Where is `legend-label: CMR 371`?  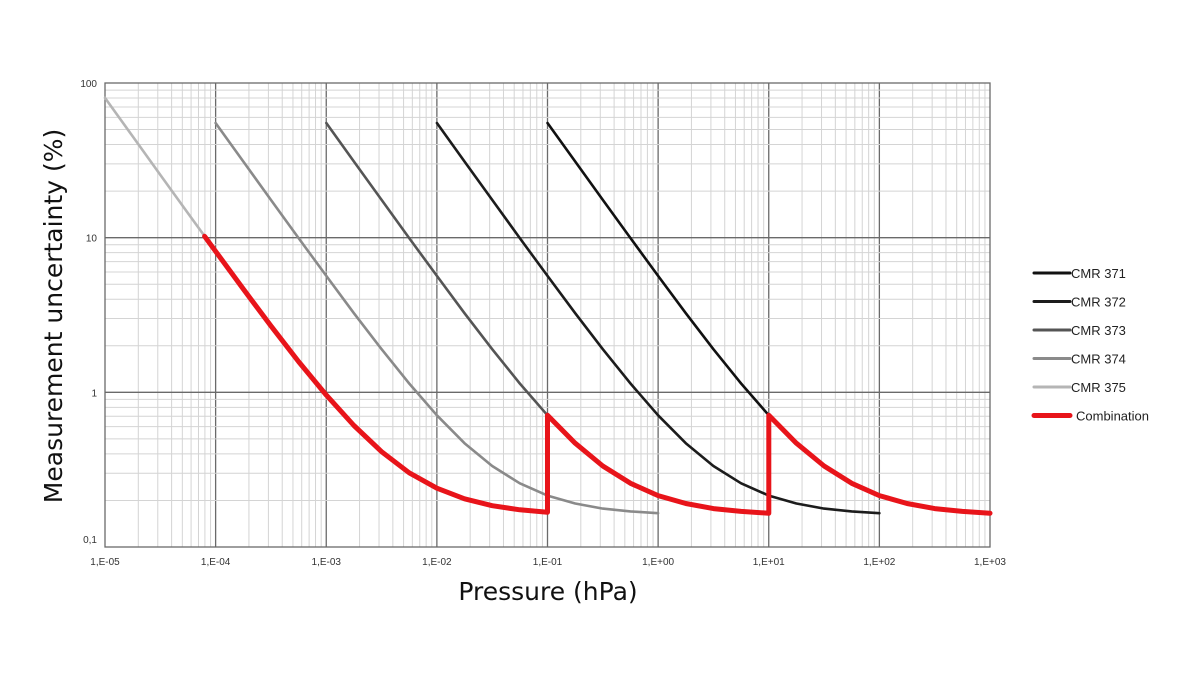 legend-label: CMR 371 is located at coordinates (1098, 273).